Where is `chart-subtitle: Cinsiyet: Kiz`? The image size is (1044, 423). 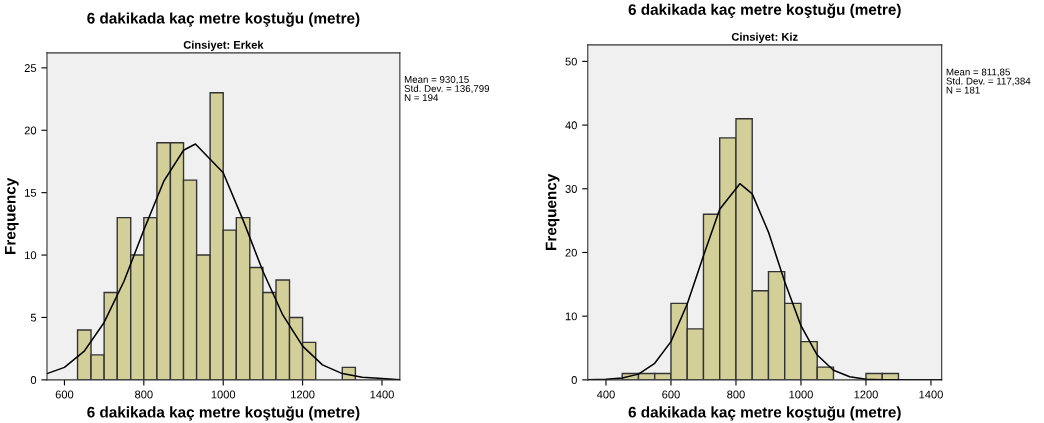
chart-subtitle: Cinsiyet: Kiz is located at coordinates (764, 37).